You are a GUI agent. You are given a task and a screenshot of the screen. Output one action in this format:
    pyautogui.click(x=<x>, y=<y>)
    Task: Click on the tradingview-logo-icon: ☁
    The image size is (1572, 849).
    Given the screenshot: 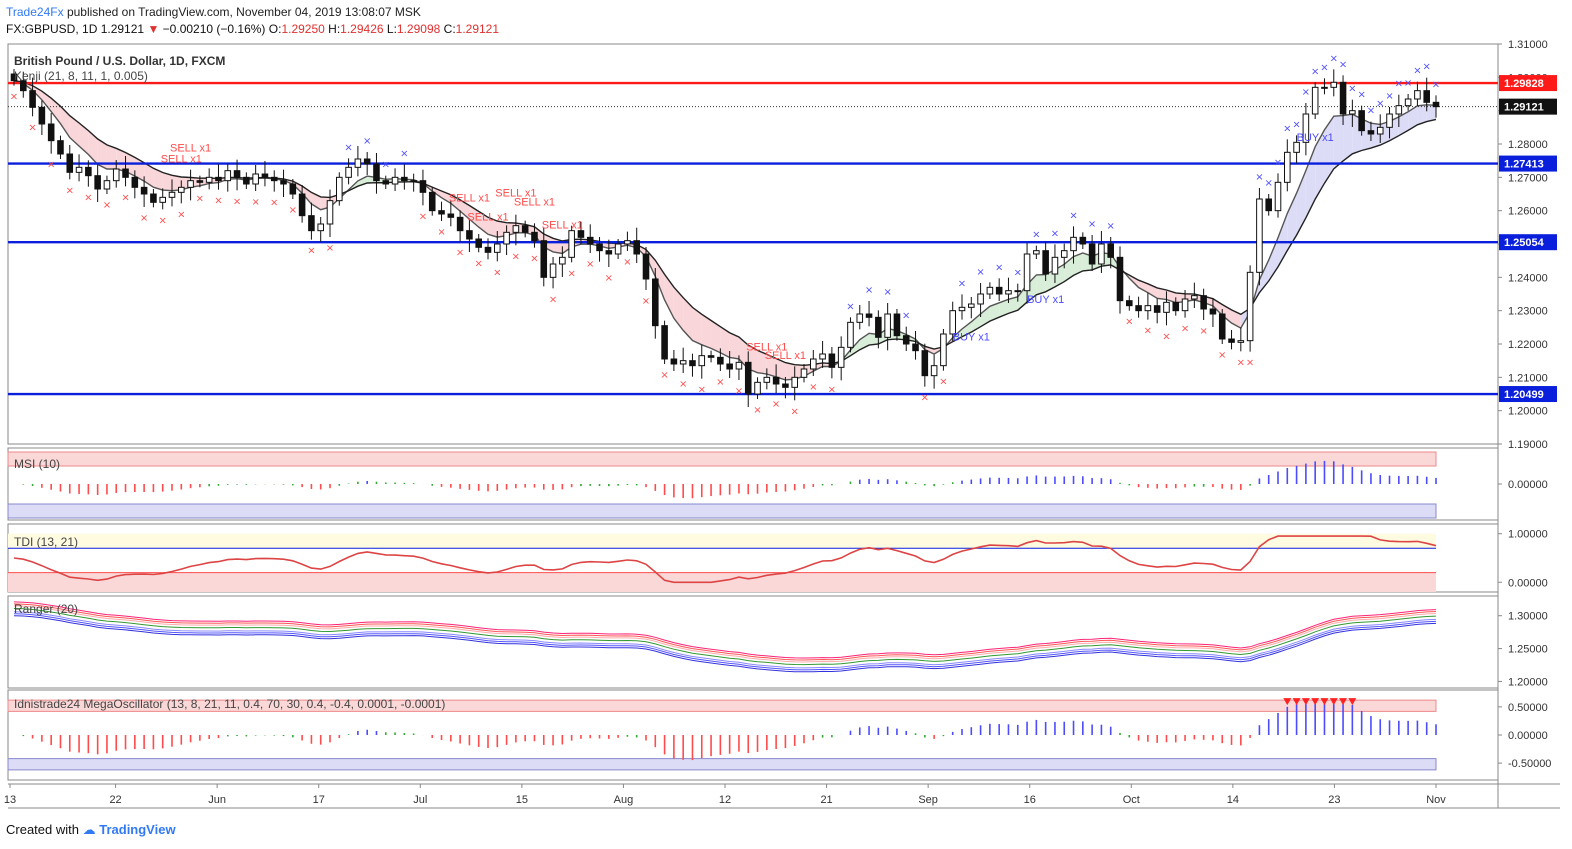 What is the action you would take?
    pyautogui.click(x=89, y=829)
    